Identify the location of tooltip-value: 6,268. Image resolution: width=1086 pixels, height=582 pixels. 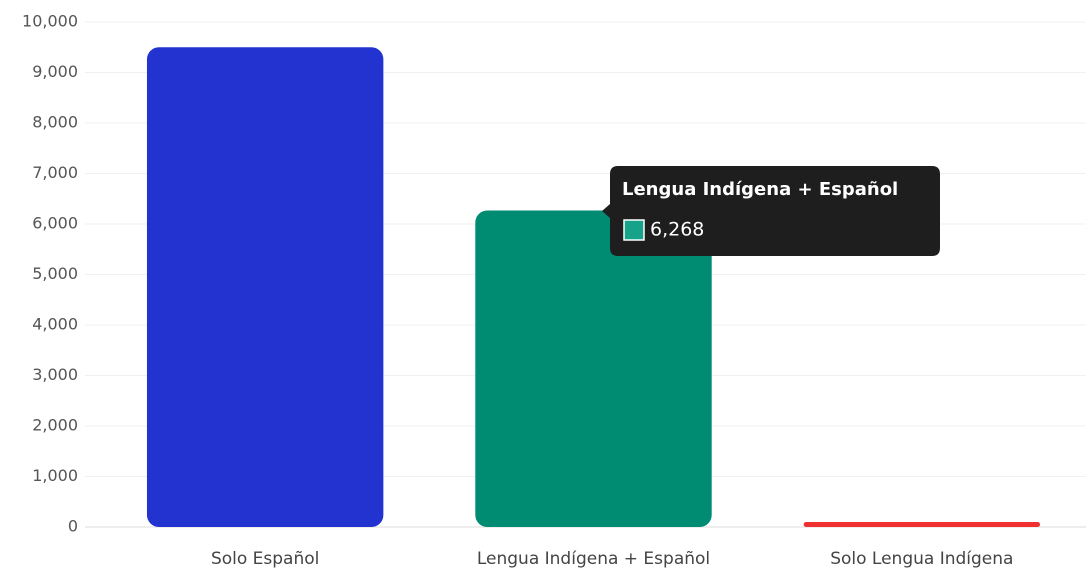
(677, 230).